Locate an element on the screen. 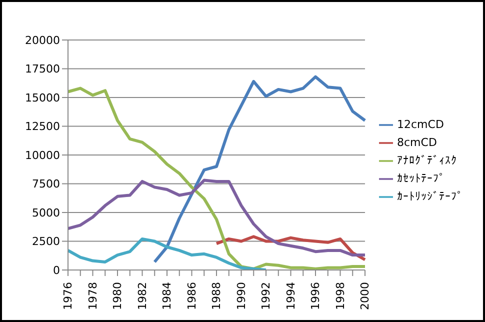  legend-label: ｶｾｯﾄﾃｰﾌﾟ is located at coordinates (421, 178).